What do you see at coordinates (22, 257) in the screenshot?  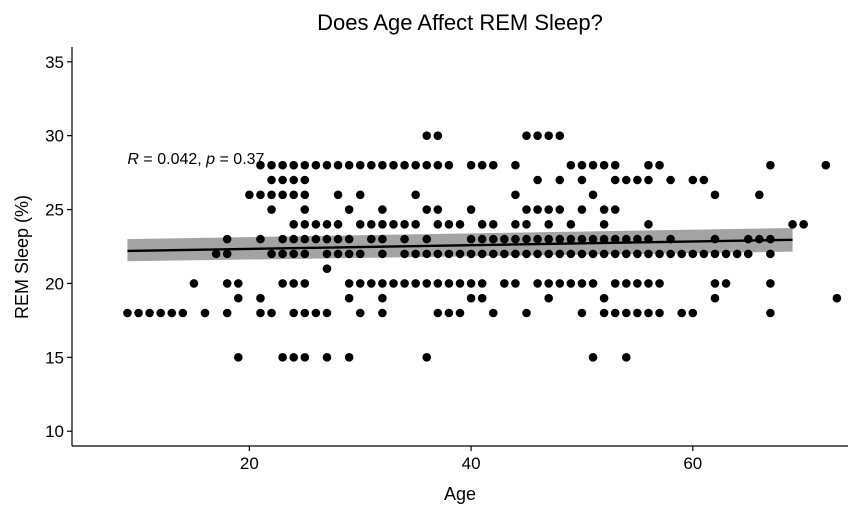 I see `y-axis-title: REM Sleep (%)` at bounding box center [22, 257].